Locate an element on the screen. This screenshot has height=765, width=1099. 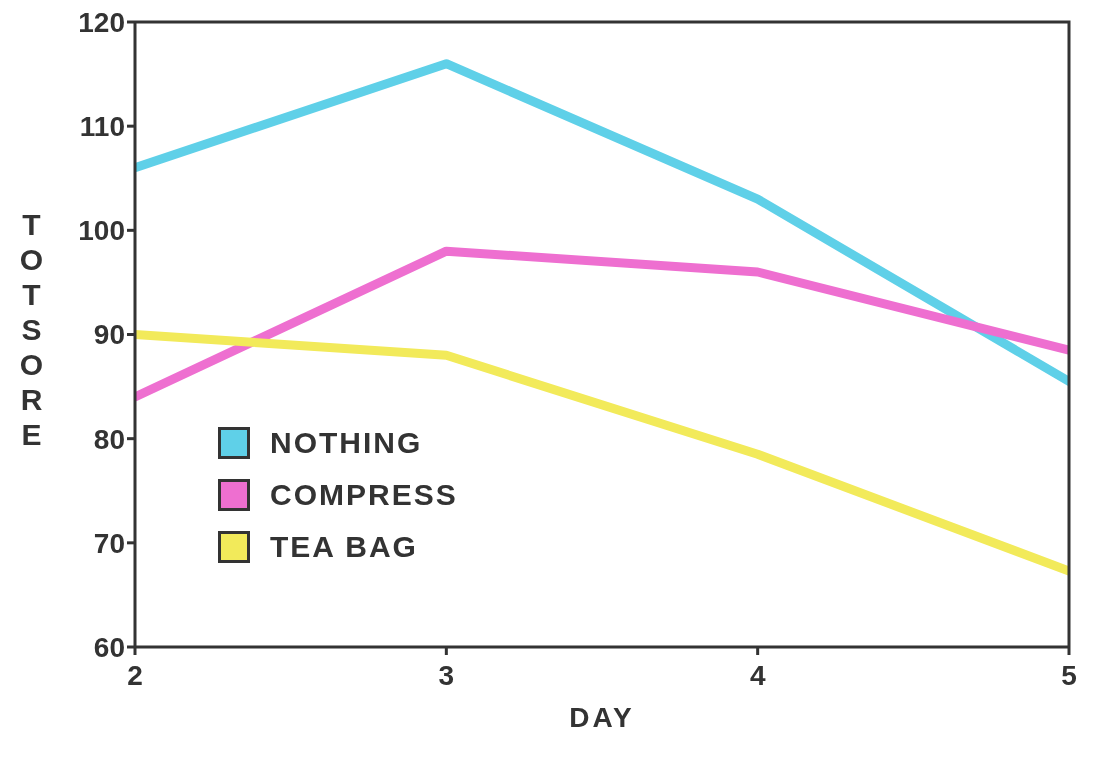
x-axis-title: DAY is located at coordinates (602, 717).